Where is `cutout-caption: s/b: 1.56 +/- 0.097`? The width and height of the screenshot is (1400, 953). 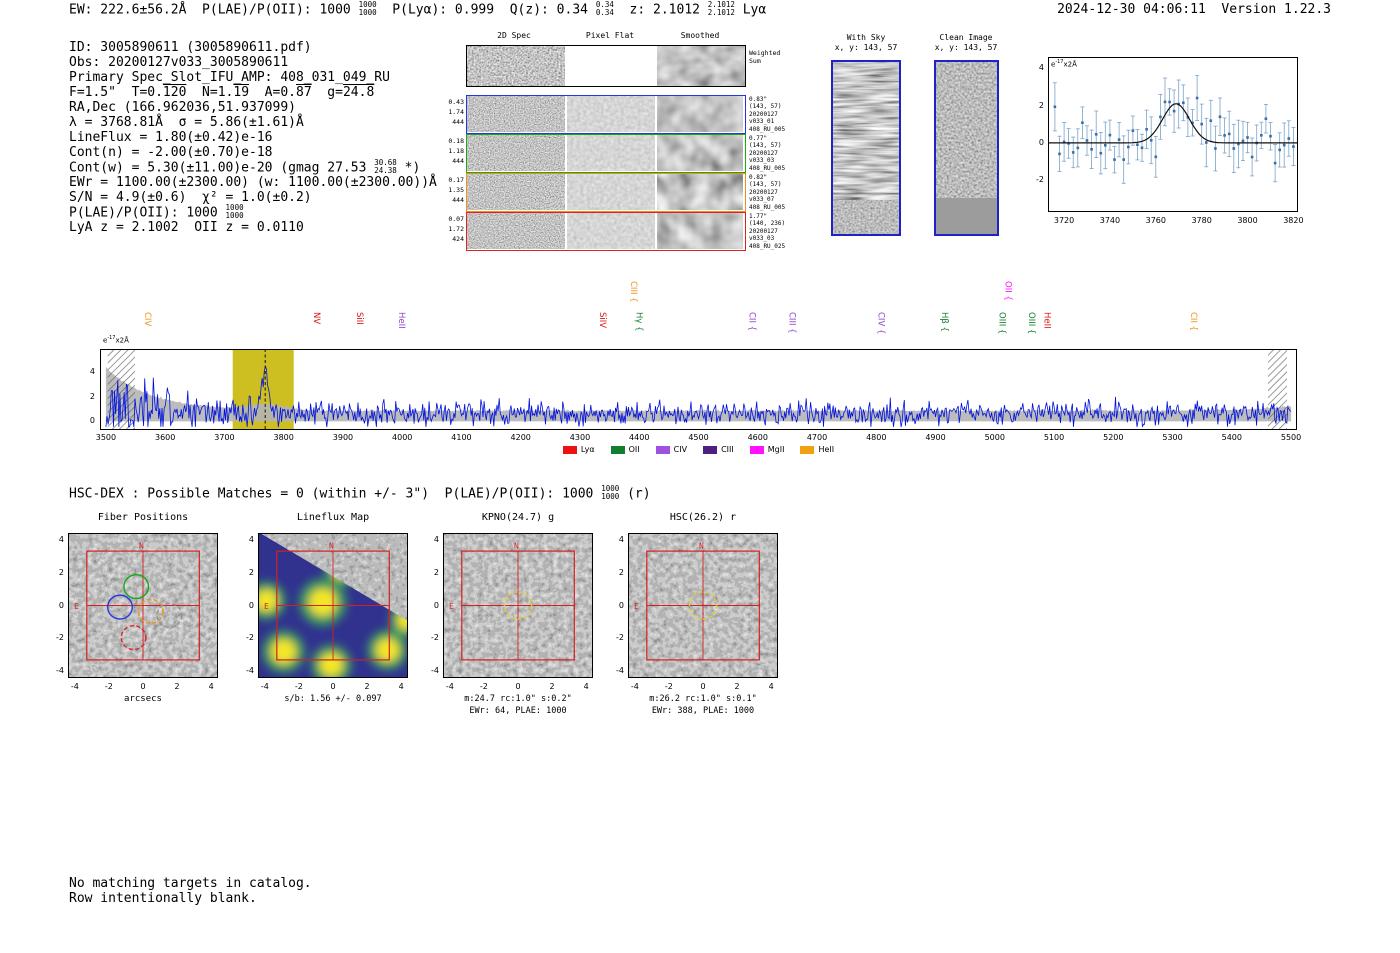
cutout-caption: s/b: 1.56 +/- 0.097 is located at coordinates (333, 699).